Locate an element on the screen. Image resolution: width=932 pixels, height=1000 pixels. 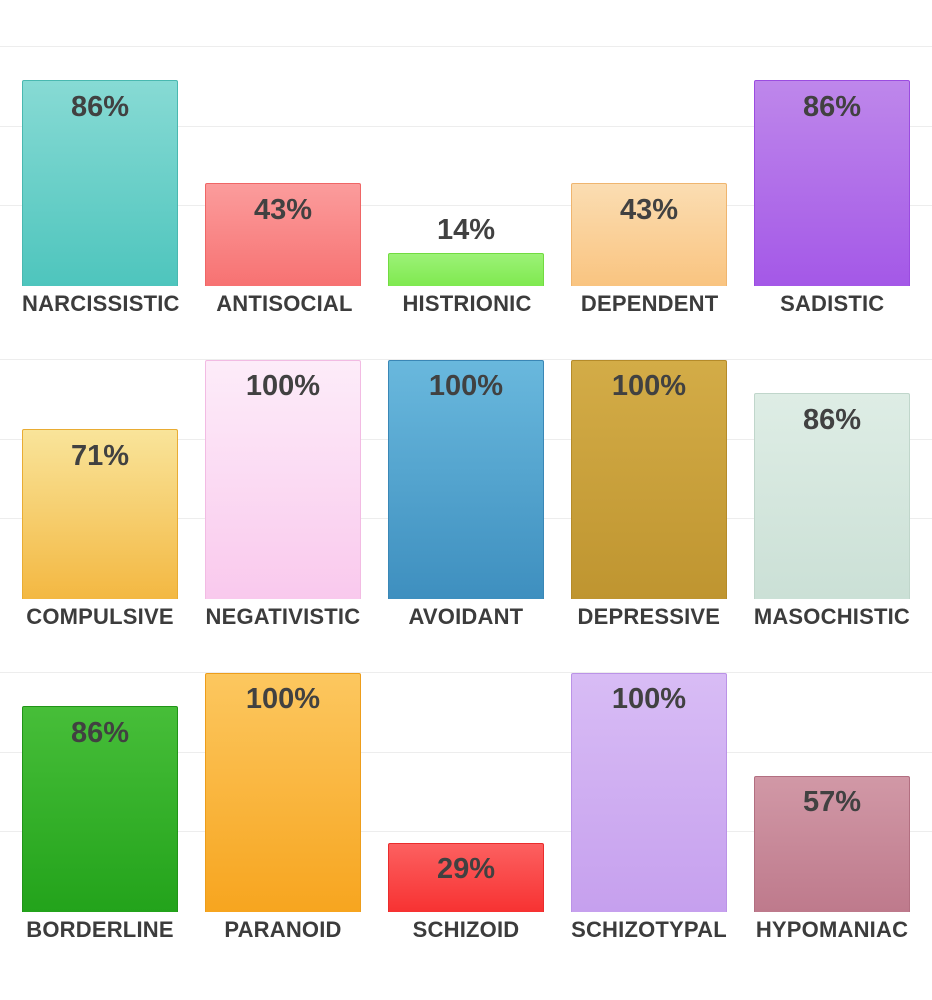
bar-masochistic is located at coordinates (832, 496).